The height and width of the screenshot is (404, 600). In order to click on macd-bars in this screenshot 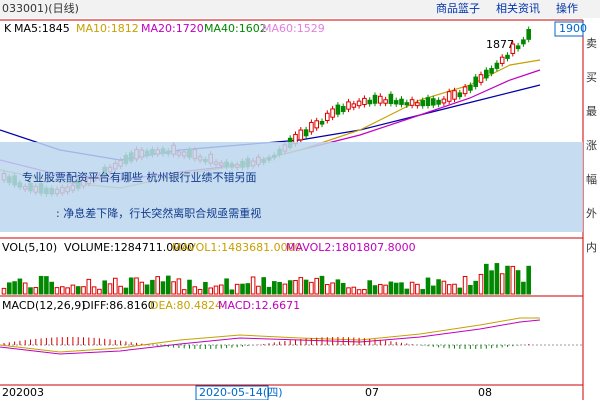, I will do `click(266, 343)`.